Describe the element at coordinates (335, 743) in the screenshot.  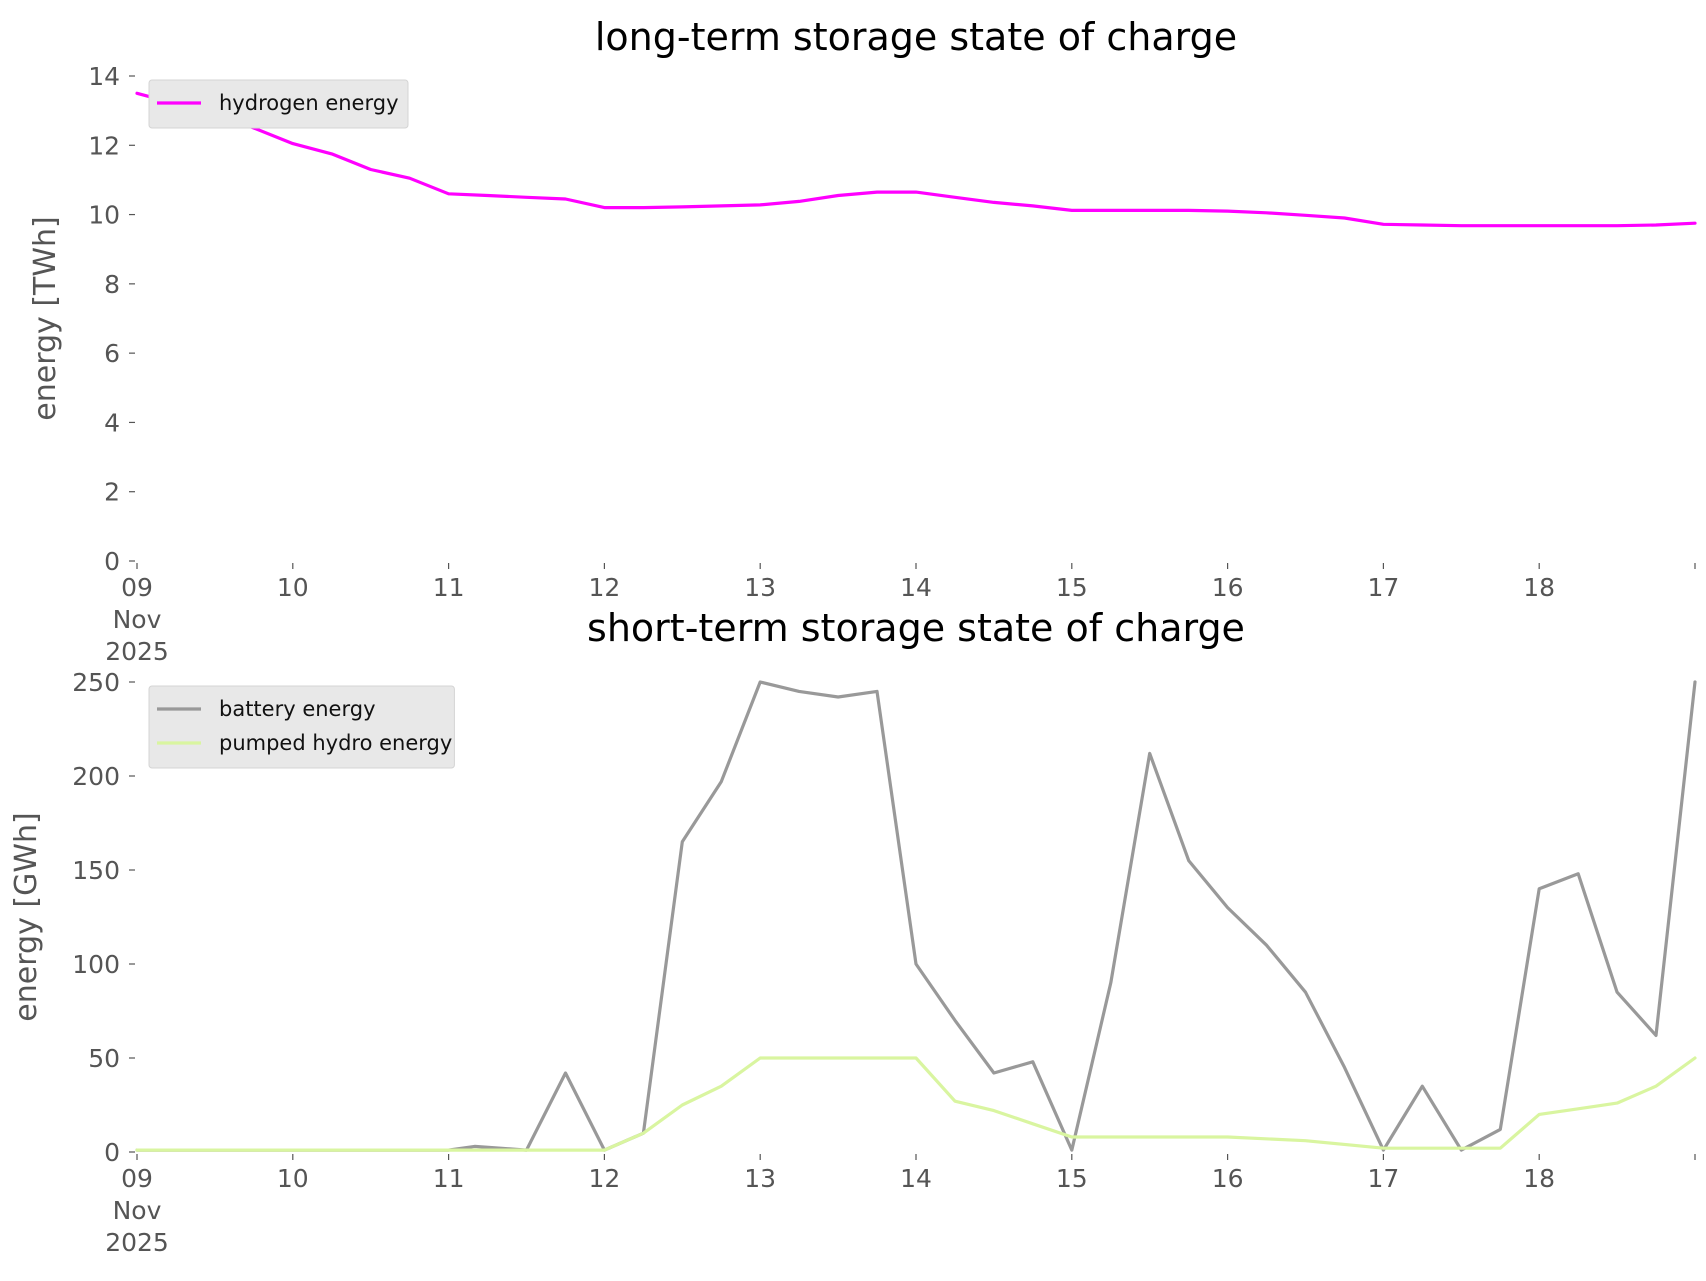
I see `legend-label-pumped-hydro-energy: pumped hydro energy` at that location.